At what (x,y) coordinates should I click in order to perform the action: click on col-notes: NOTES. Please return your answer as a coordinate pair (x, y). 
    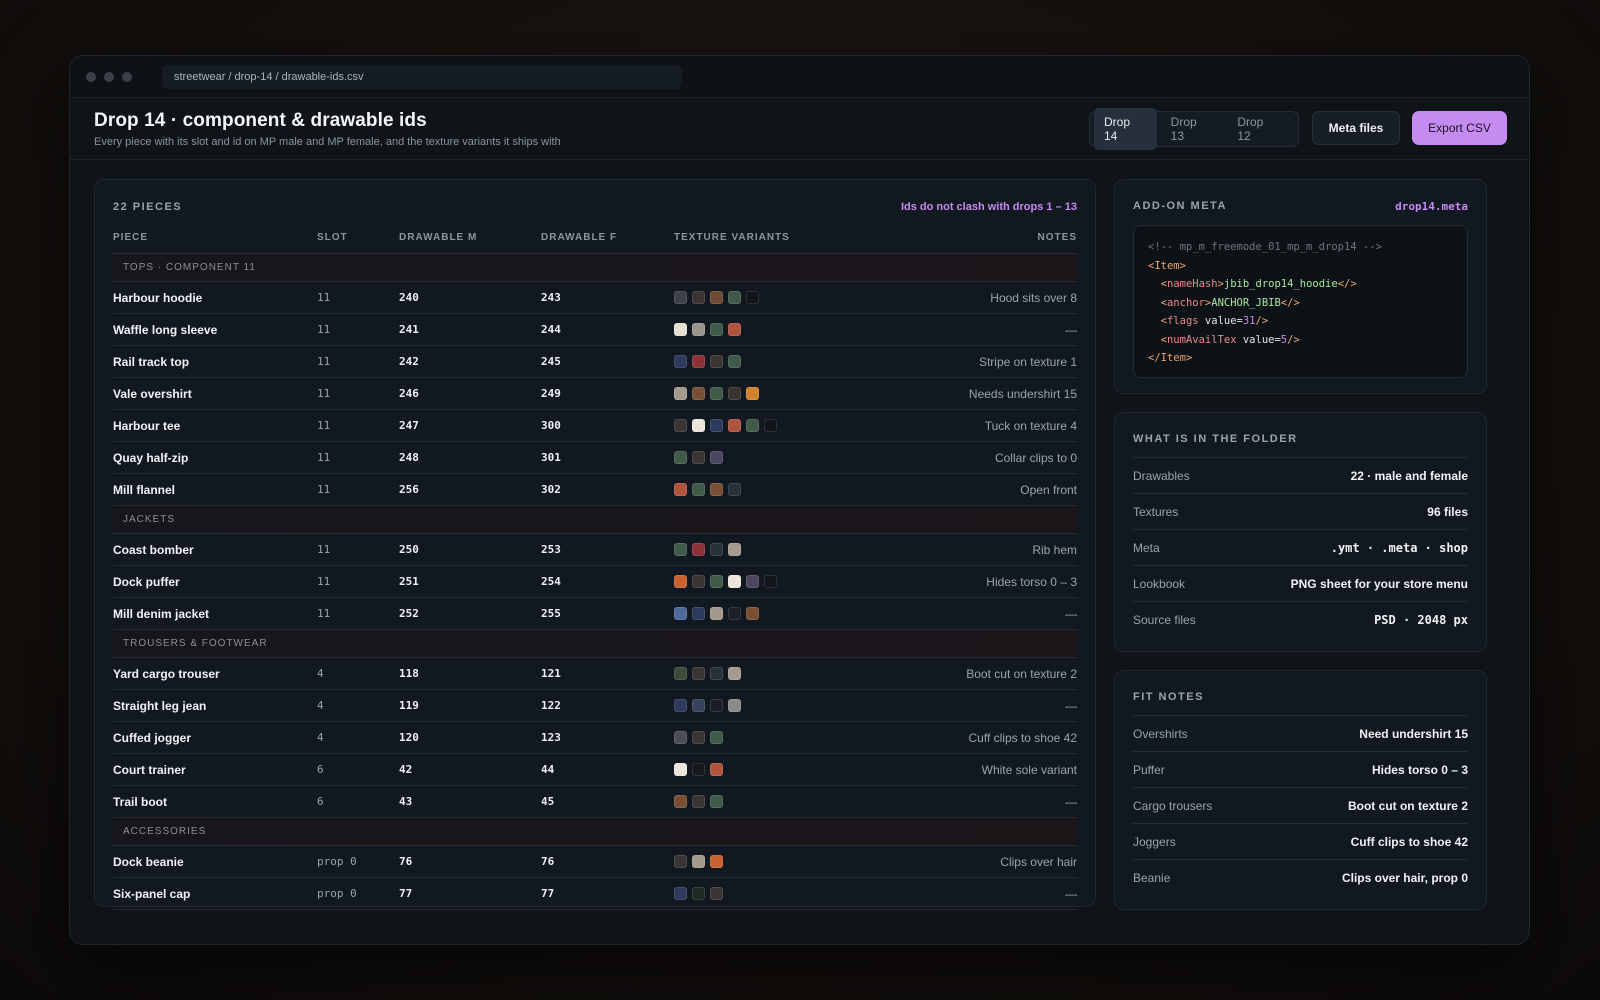
    Looking at the image, I should click on (1057, 237).